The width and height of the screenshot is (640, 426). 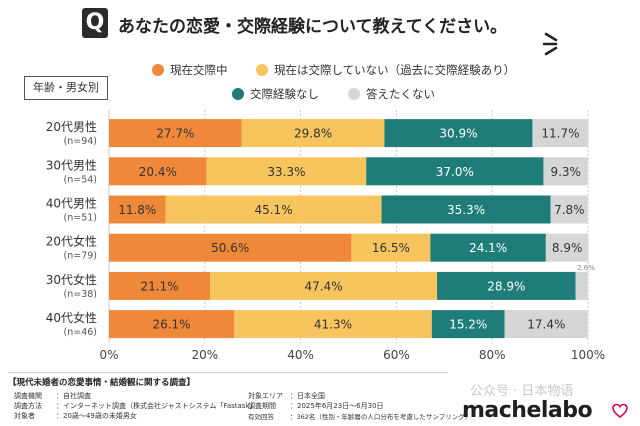 I want to click on category-label: 20代男性, so click(x=71, y=127).